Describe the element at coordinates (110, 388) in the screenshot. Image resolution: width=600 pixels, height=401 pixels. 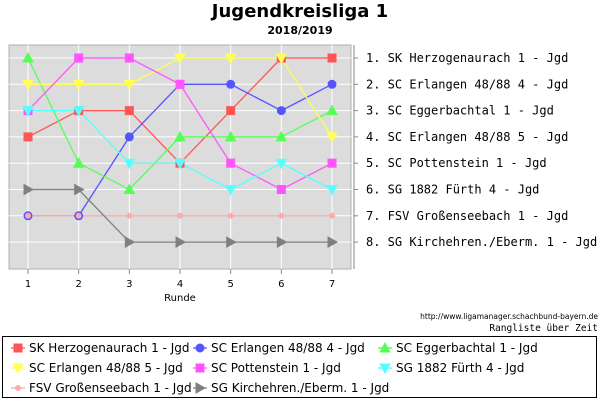
I see `legend-label: FSV Großenseebach 1 - Jgd` at that location.